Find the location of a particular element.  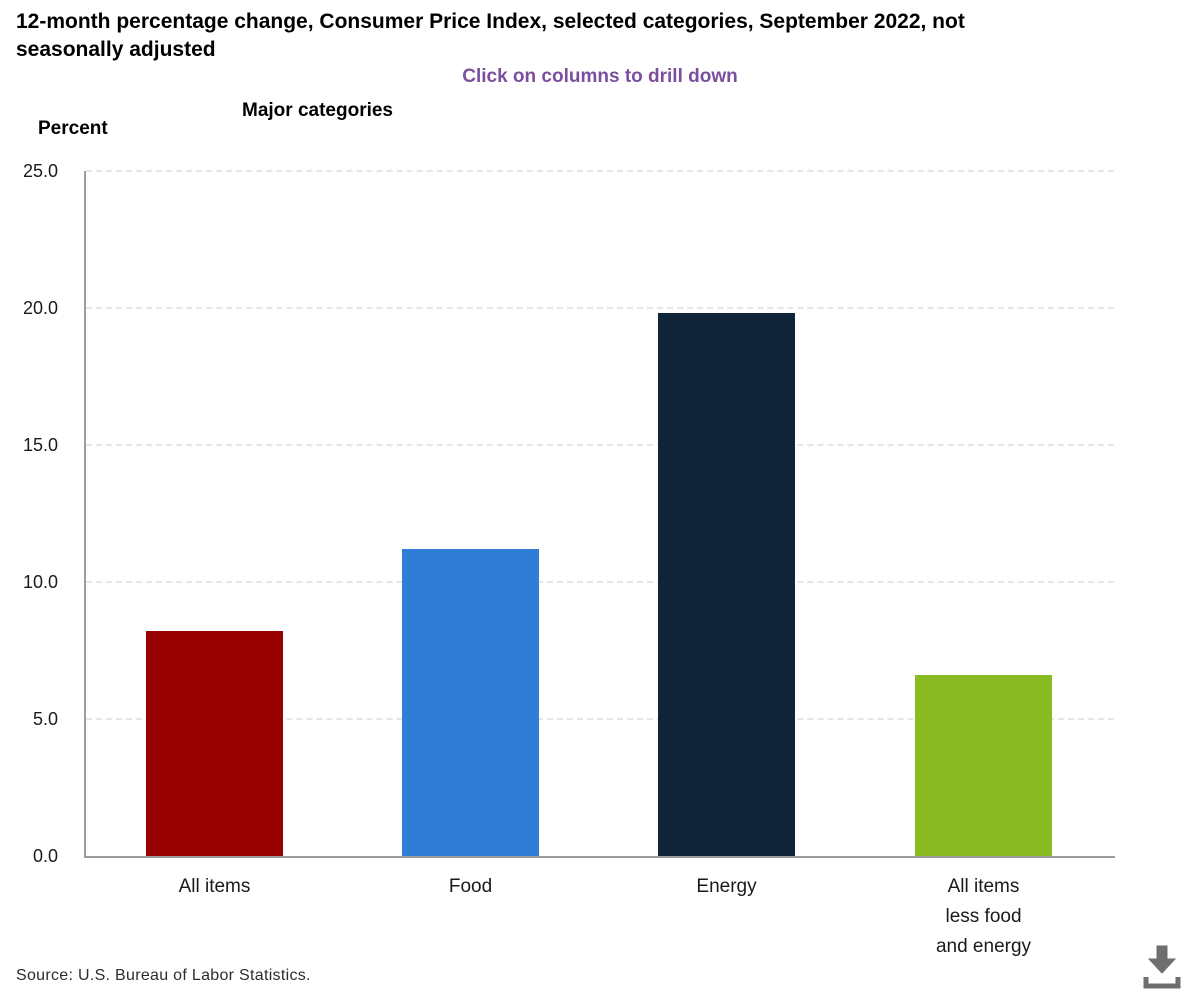

ytick-label-10.0: 10.0 is located at coordinates (40, 582).